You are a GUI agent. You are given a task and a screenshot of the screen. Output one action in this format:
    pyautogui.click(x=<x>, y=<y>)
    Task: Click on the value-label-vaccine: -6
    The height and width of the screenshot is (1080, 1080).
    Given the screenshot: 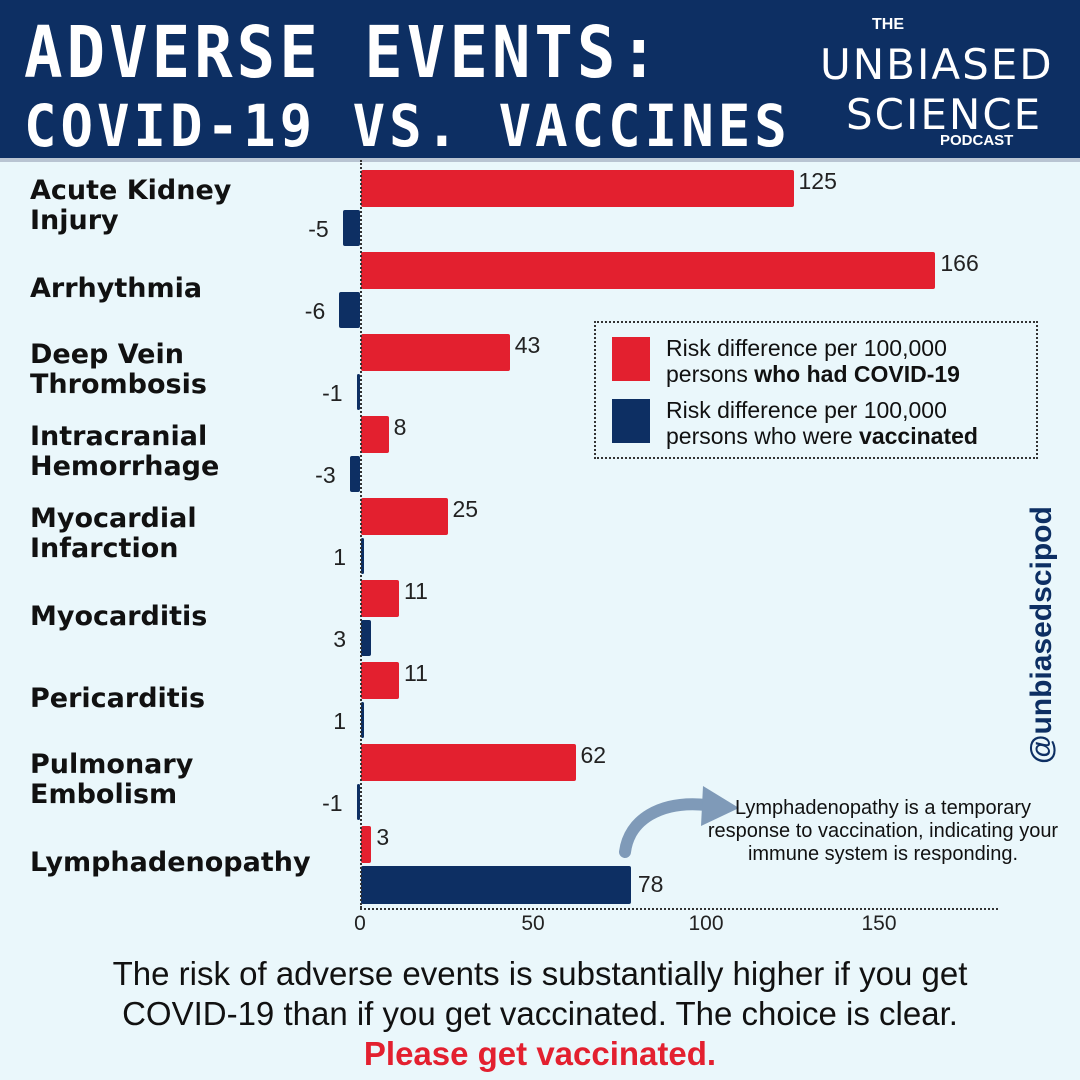 What is the action you would take?
    pyautogui.click(x=315, y=311)
    